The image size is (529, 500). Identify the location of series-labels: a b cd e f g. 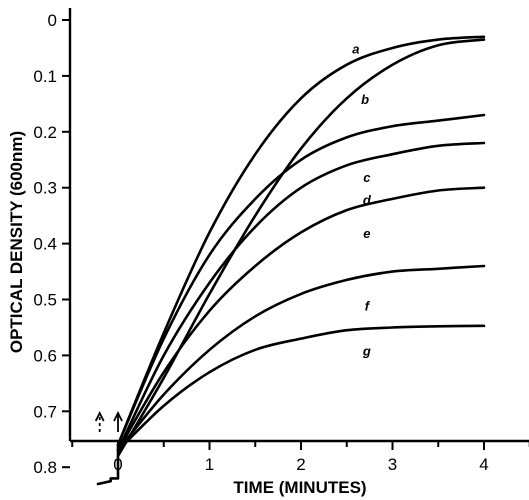
(362, 200).